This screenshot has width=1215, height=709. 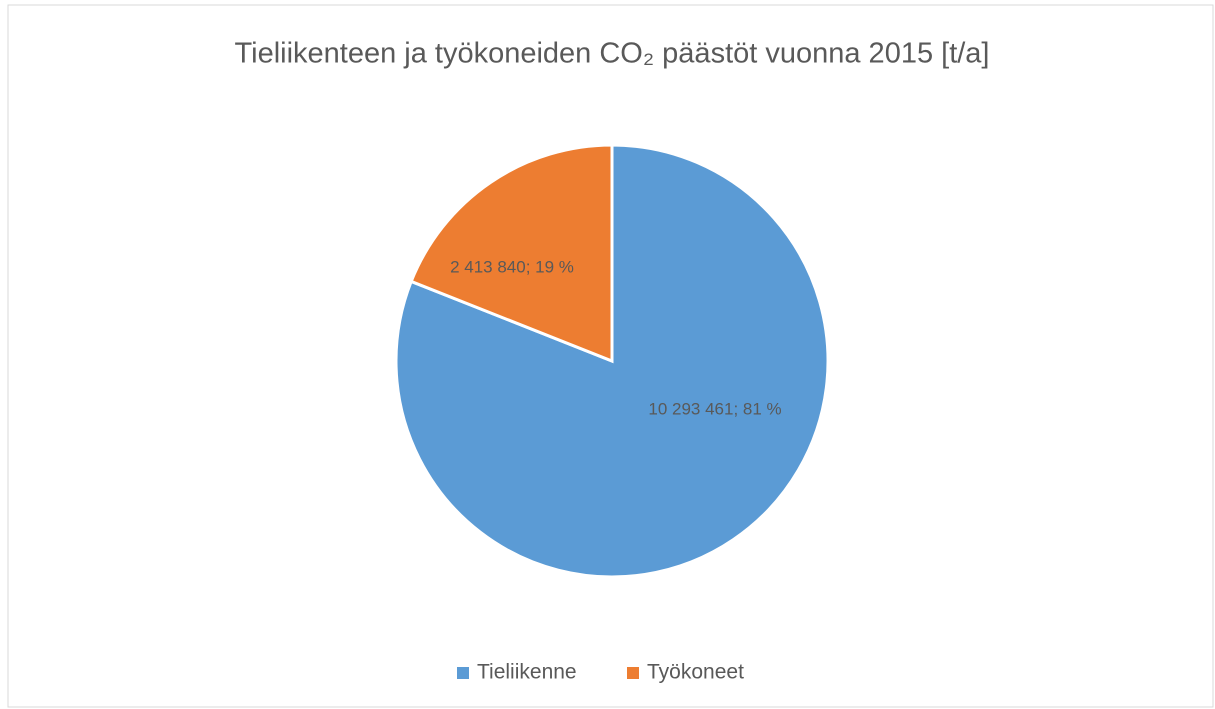 What do you see at coordinates (714, 408) in the screenshot?
I see `data-label: 10 293 461; 81 %` at bounding box center [714, 408].